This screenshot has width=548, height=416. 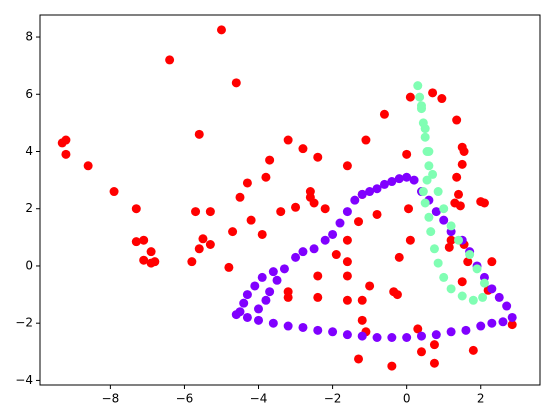 I want to click on x-tick-label: 2, so click(x=481, y=399).